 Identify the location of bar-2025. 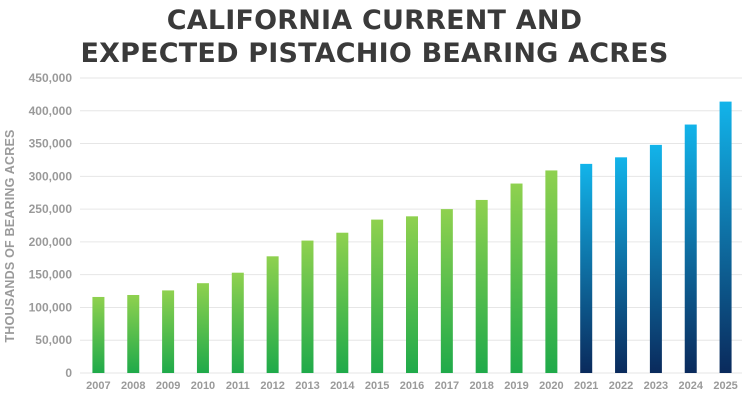
(725, 237).